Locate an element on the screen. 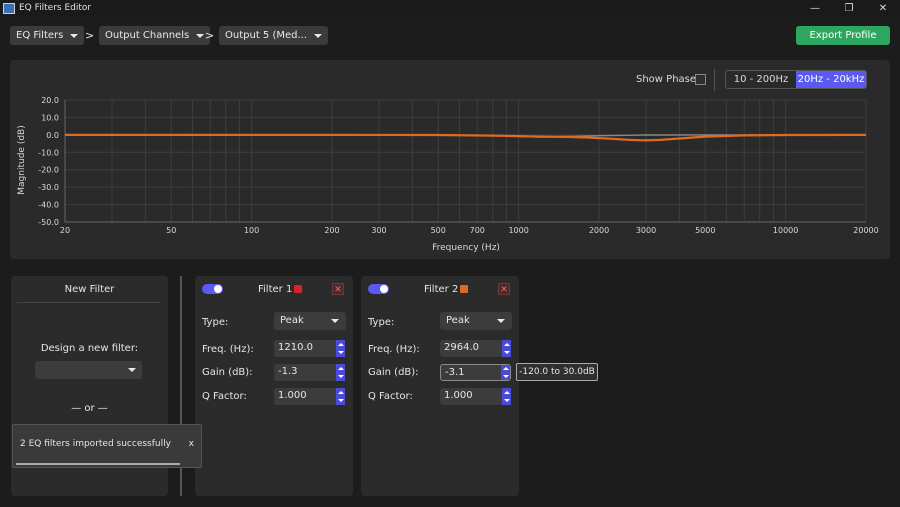 This screenshot has width=900, height=507. breadcrumb-output-channels-label: Output Channels is located at coordinates (147, 35).